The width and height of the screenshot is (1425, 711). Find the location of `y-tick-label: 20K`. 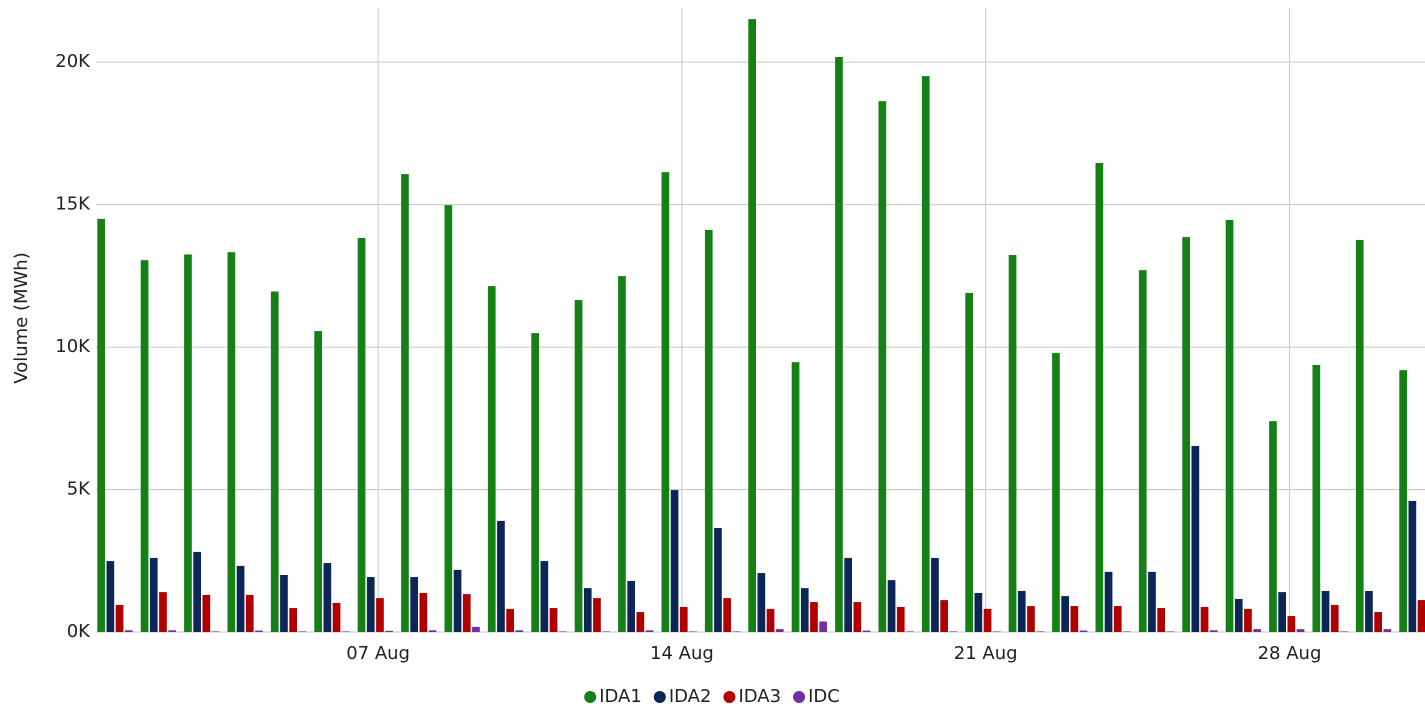

y-tick-label: 20K is located at coordinates (73, 61).